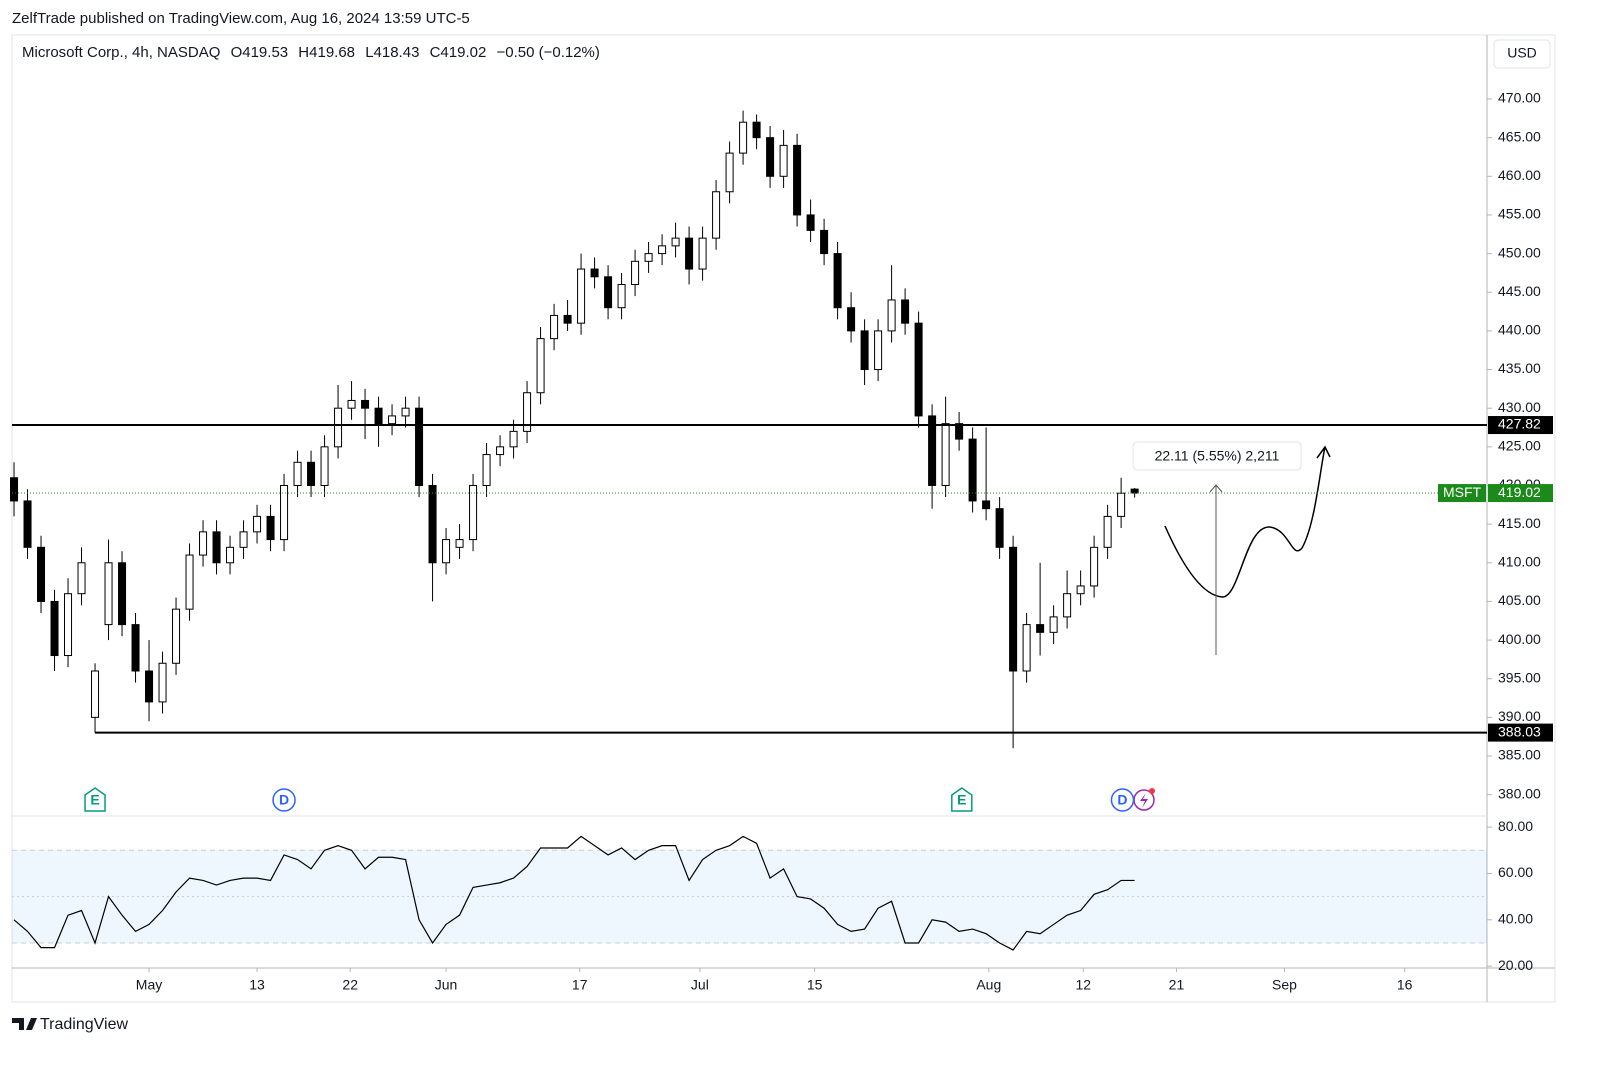  I want to click on x-tick-label: 17, so click(580, 985).